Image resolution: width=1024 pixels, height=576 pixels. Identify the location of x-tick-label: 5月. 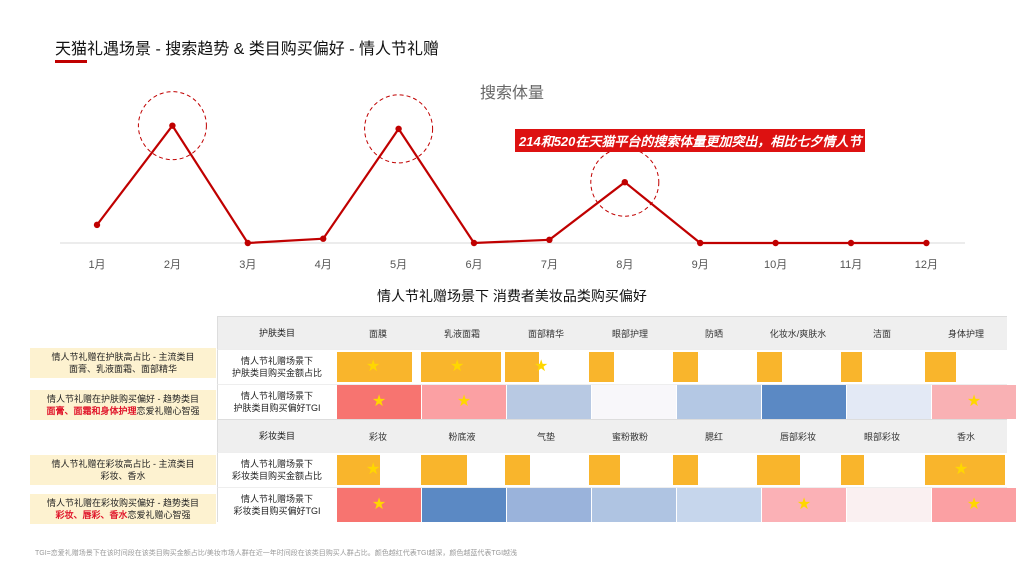
(398, 265).